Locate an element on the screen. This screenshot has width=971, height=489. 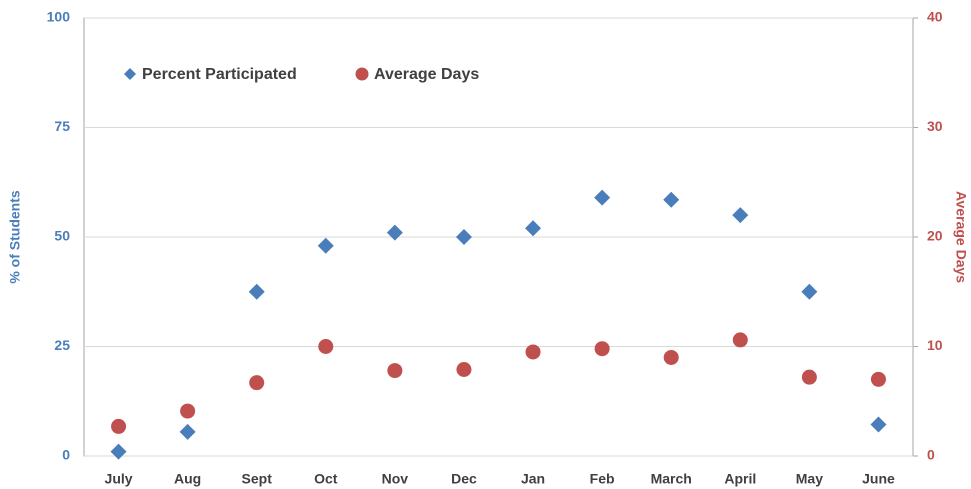
y2-tick-label: 10 is located at coordinates (935, 345).